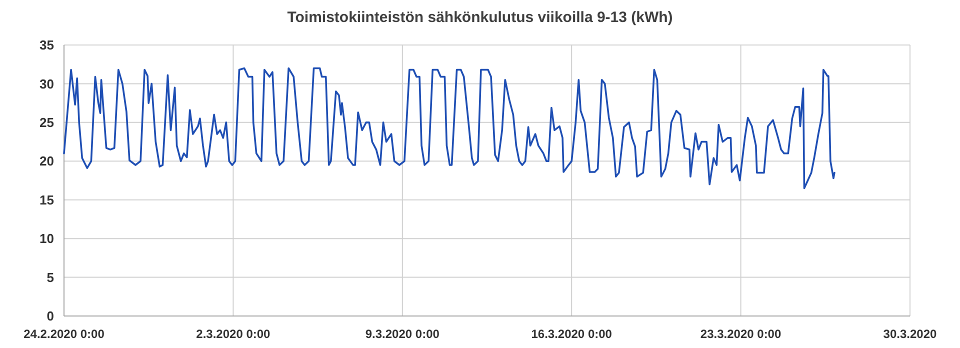 The height and width of the screenshot is (348, 960). I want to click on x-tick-label: 30.3.2020, so click(910, 334).